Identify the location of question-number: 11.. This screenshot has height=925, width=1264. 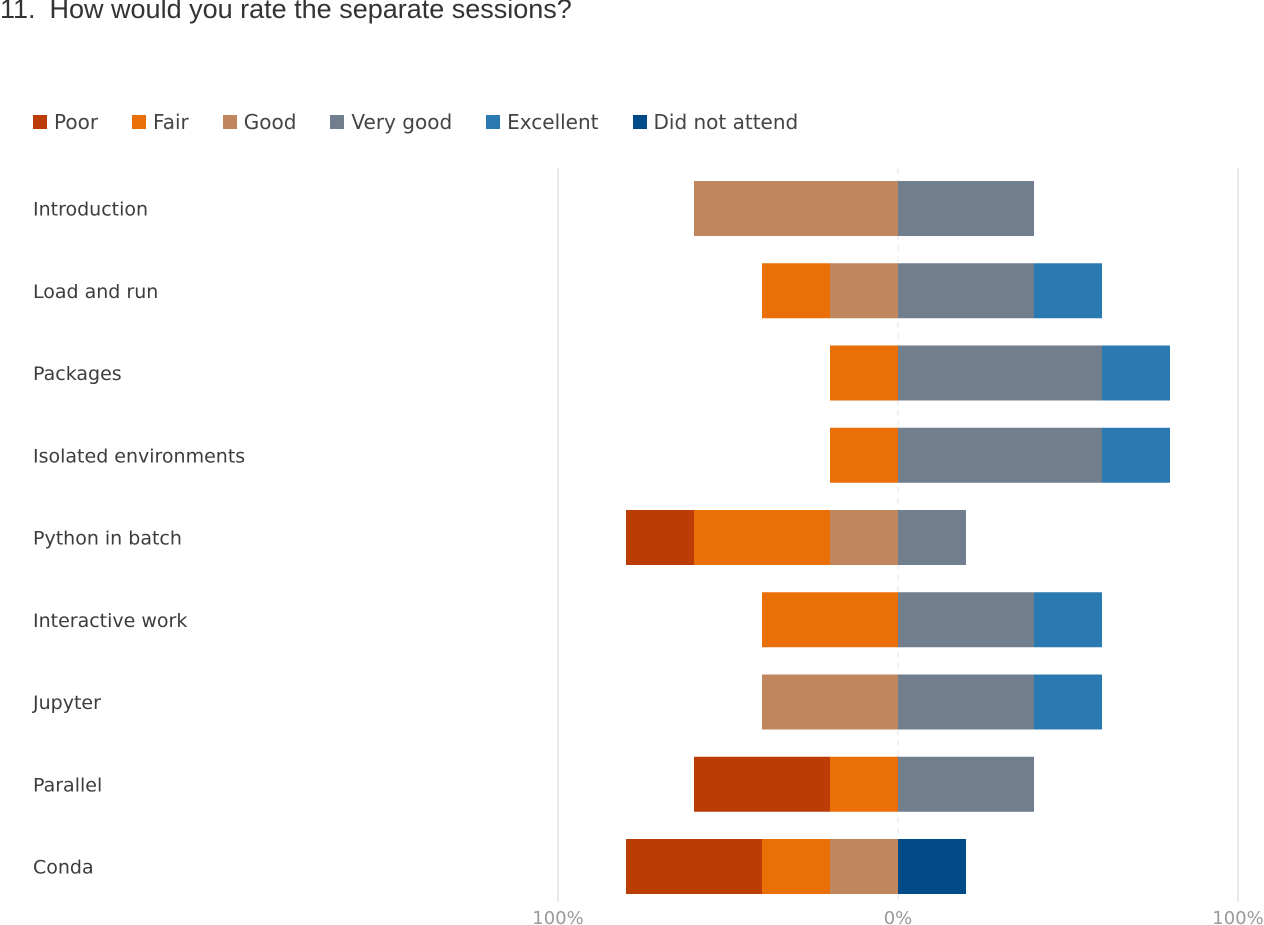
(18, 12).